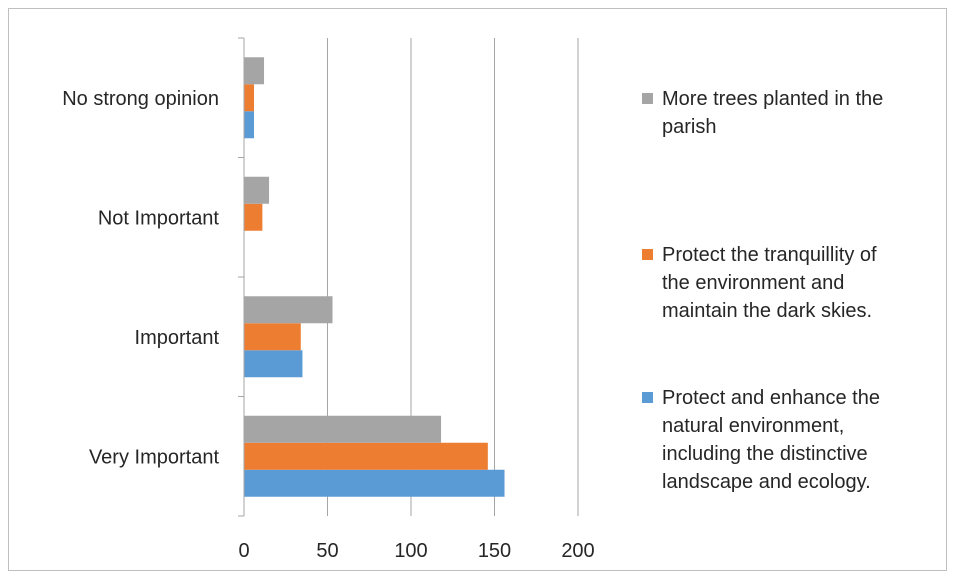 Image resolution: width=958 pixels, height=581 pixels. Describe the element at coordinates (410, 551) in the screenshot. I see `x-tick-label: 100` at that location.